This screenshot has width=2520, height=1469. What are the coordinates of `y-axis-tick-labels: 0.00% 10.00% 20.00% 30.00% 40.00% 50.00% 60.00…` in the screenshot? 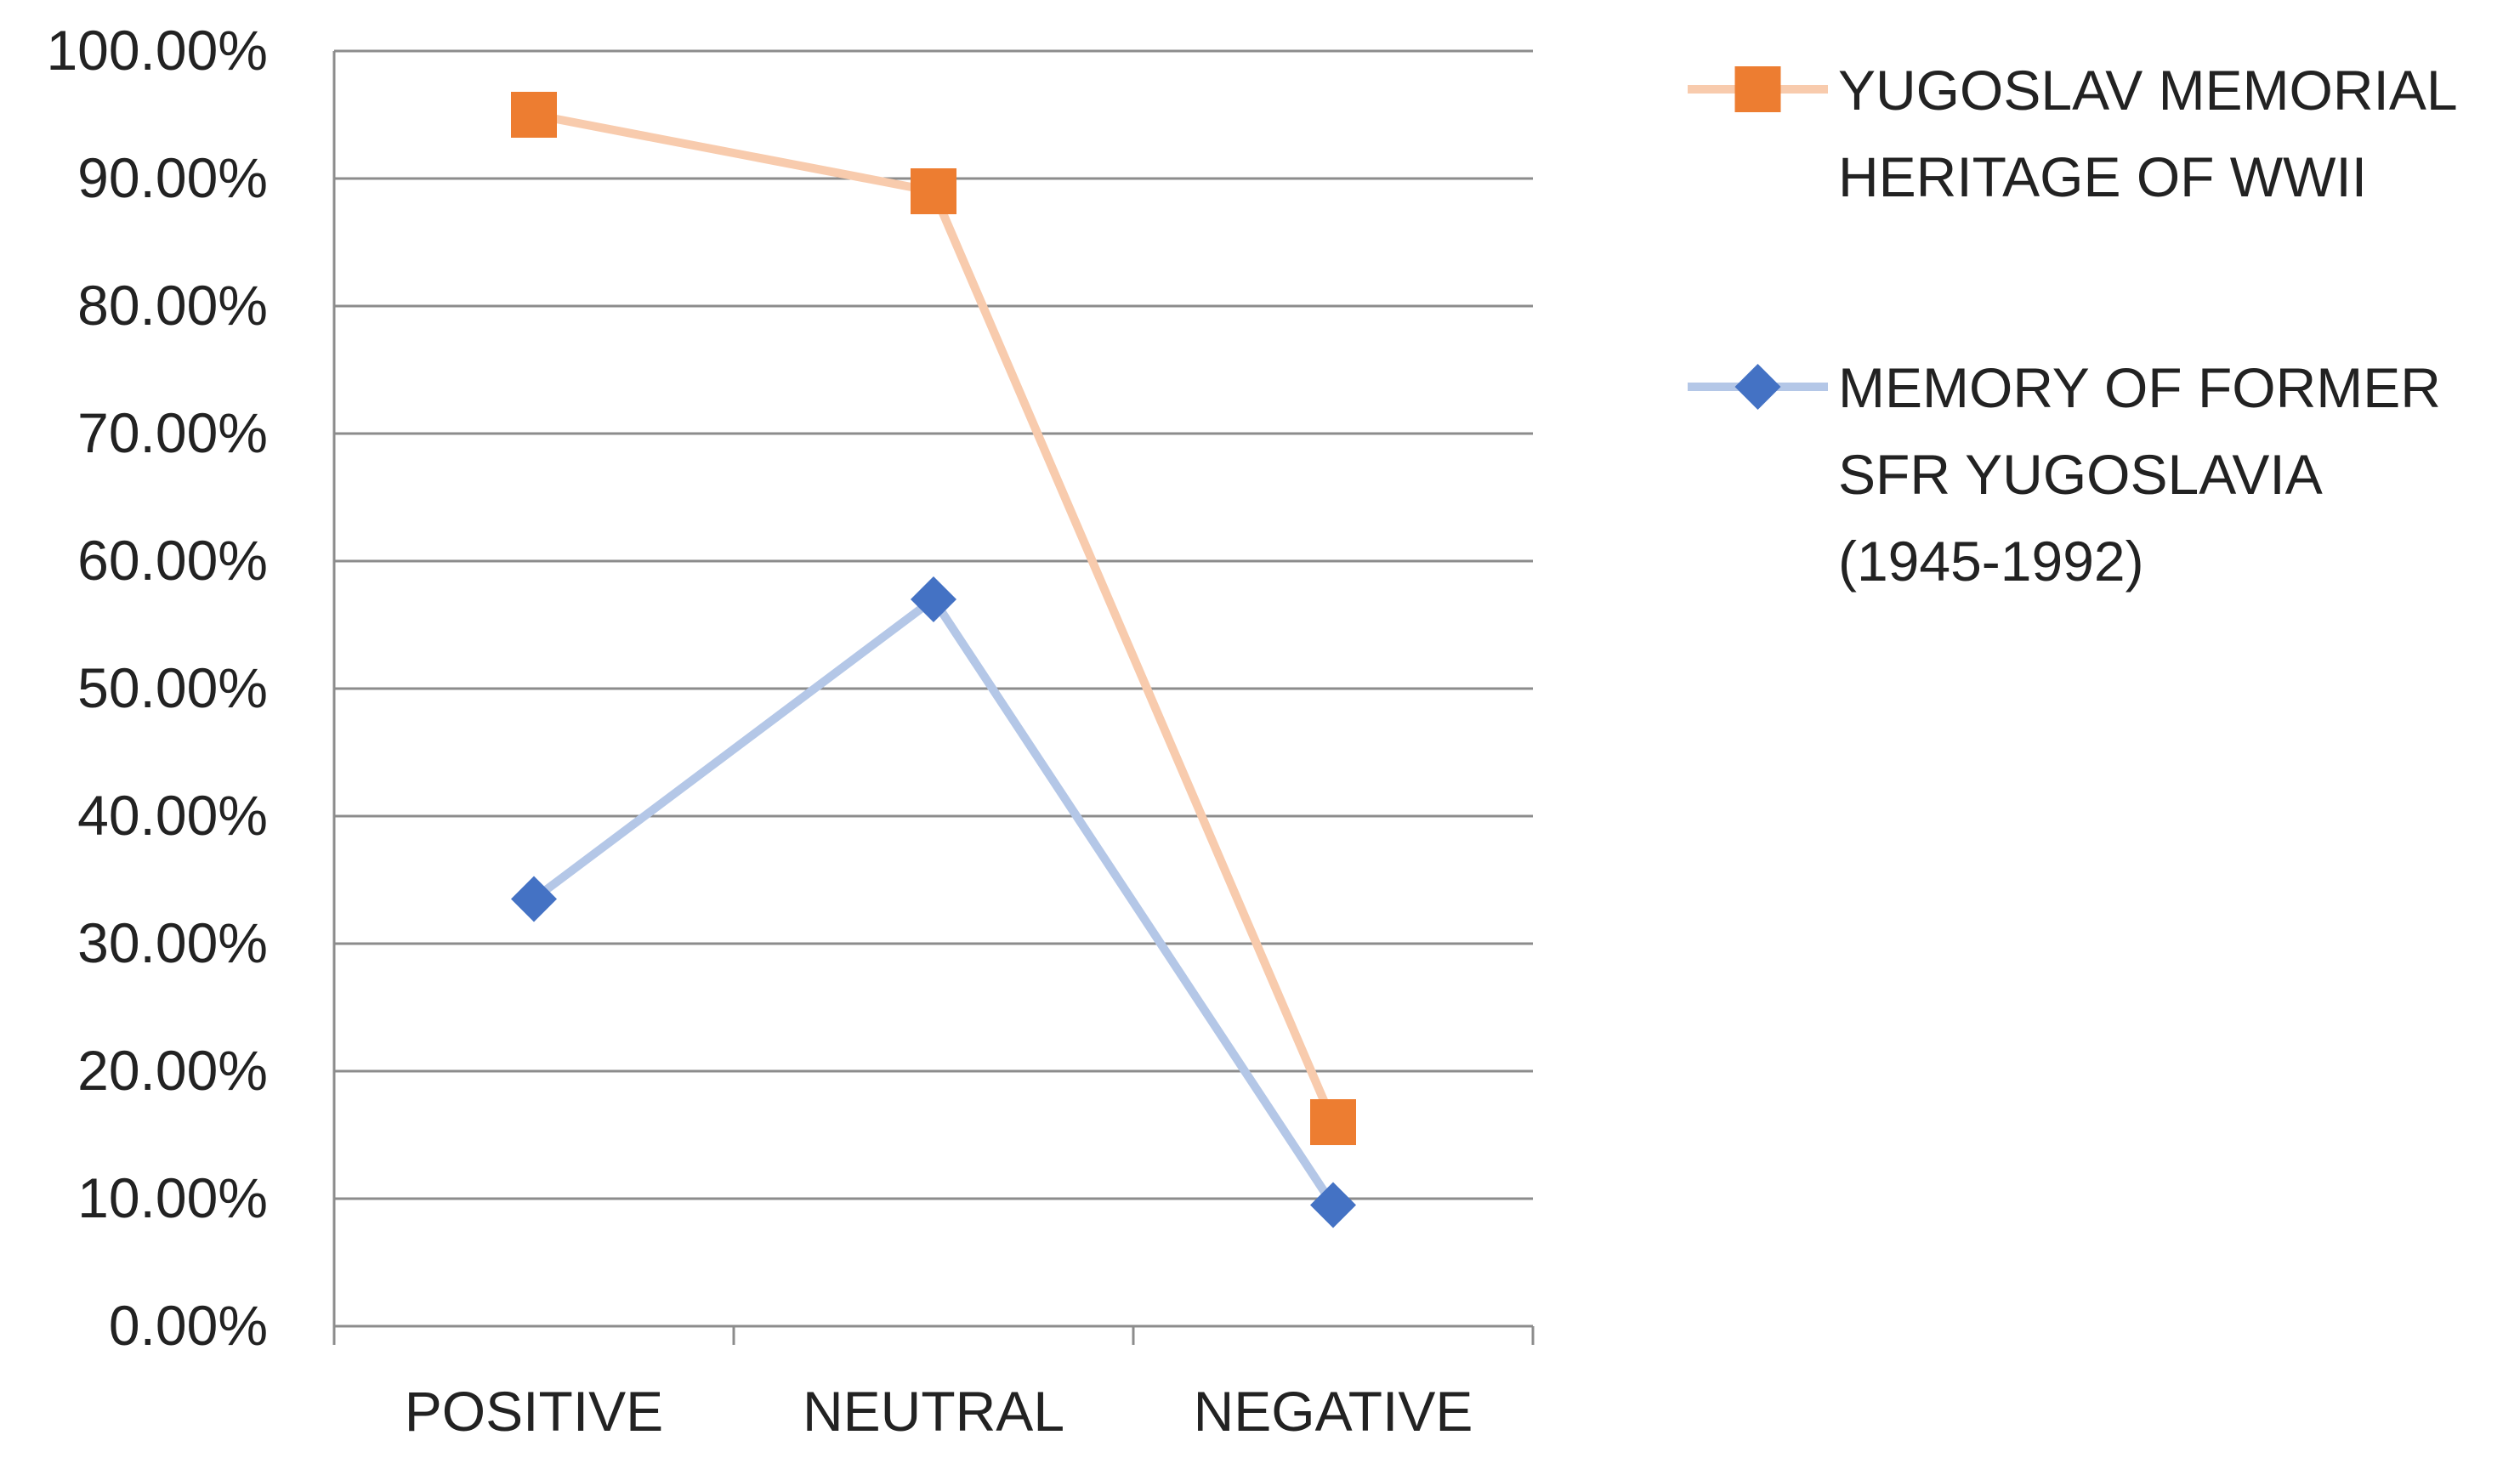 It's located at (157, 688).